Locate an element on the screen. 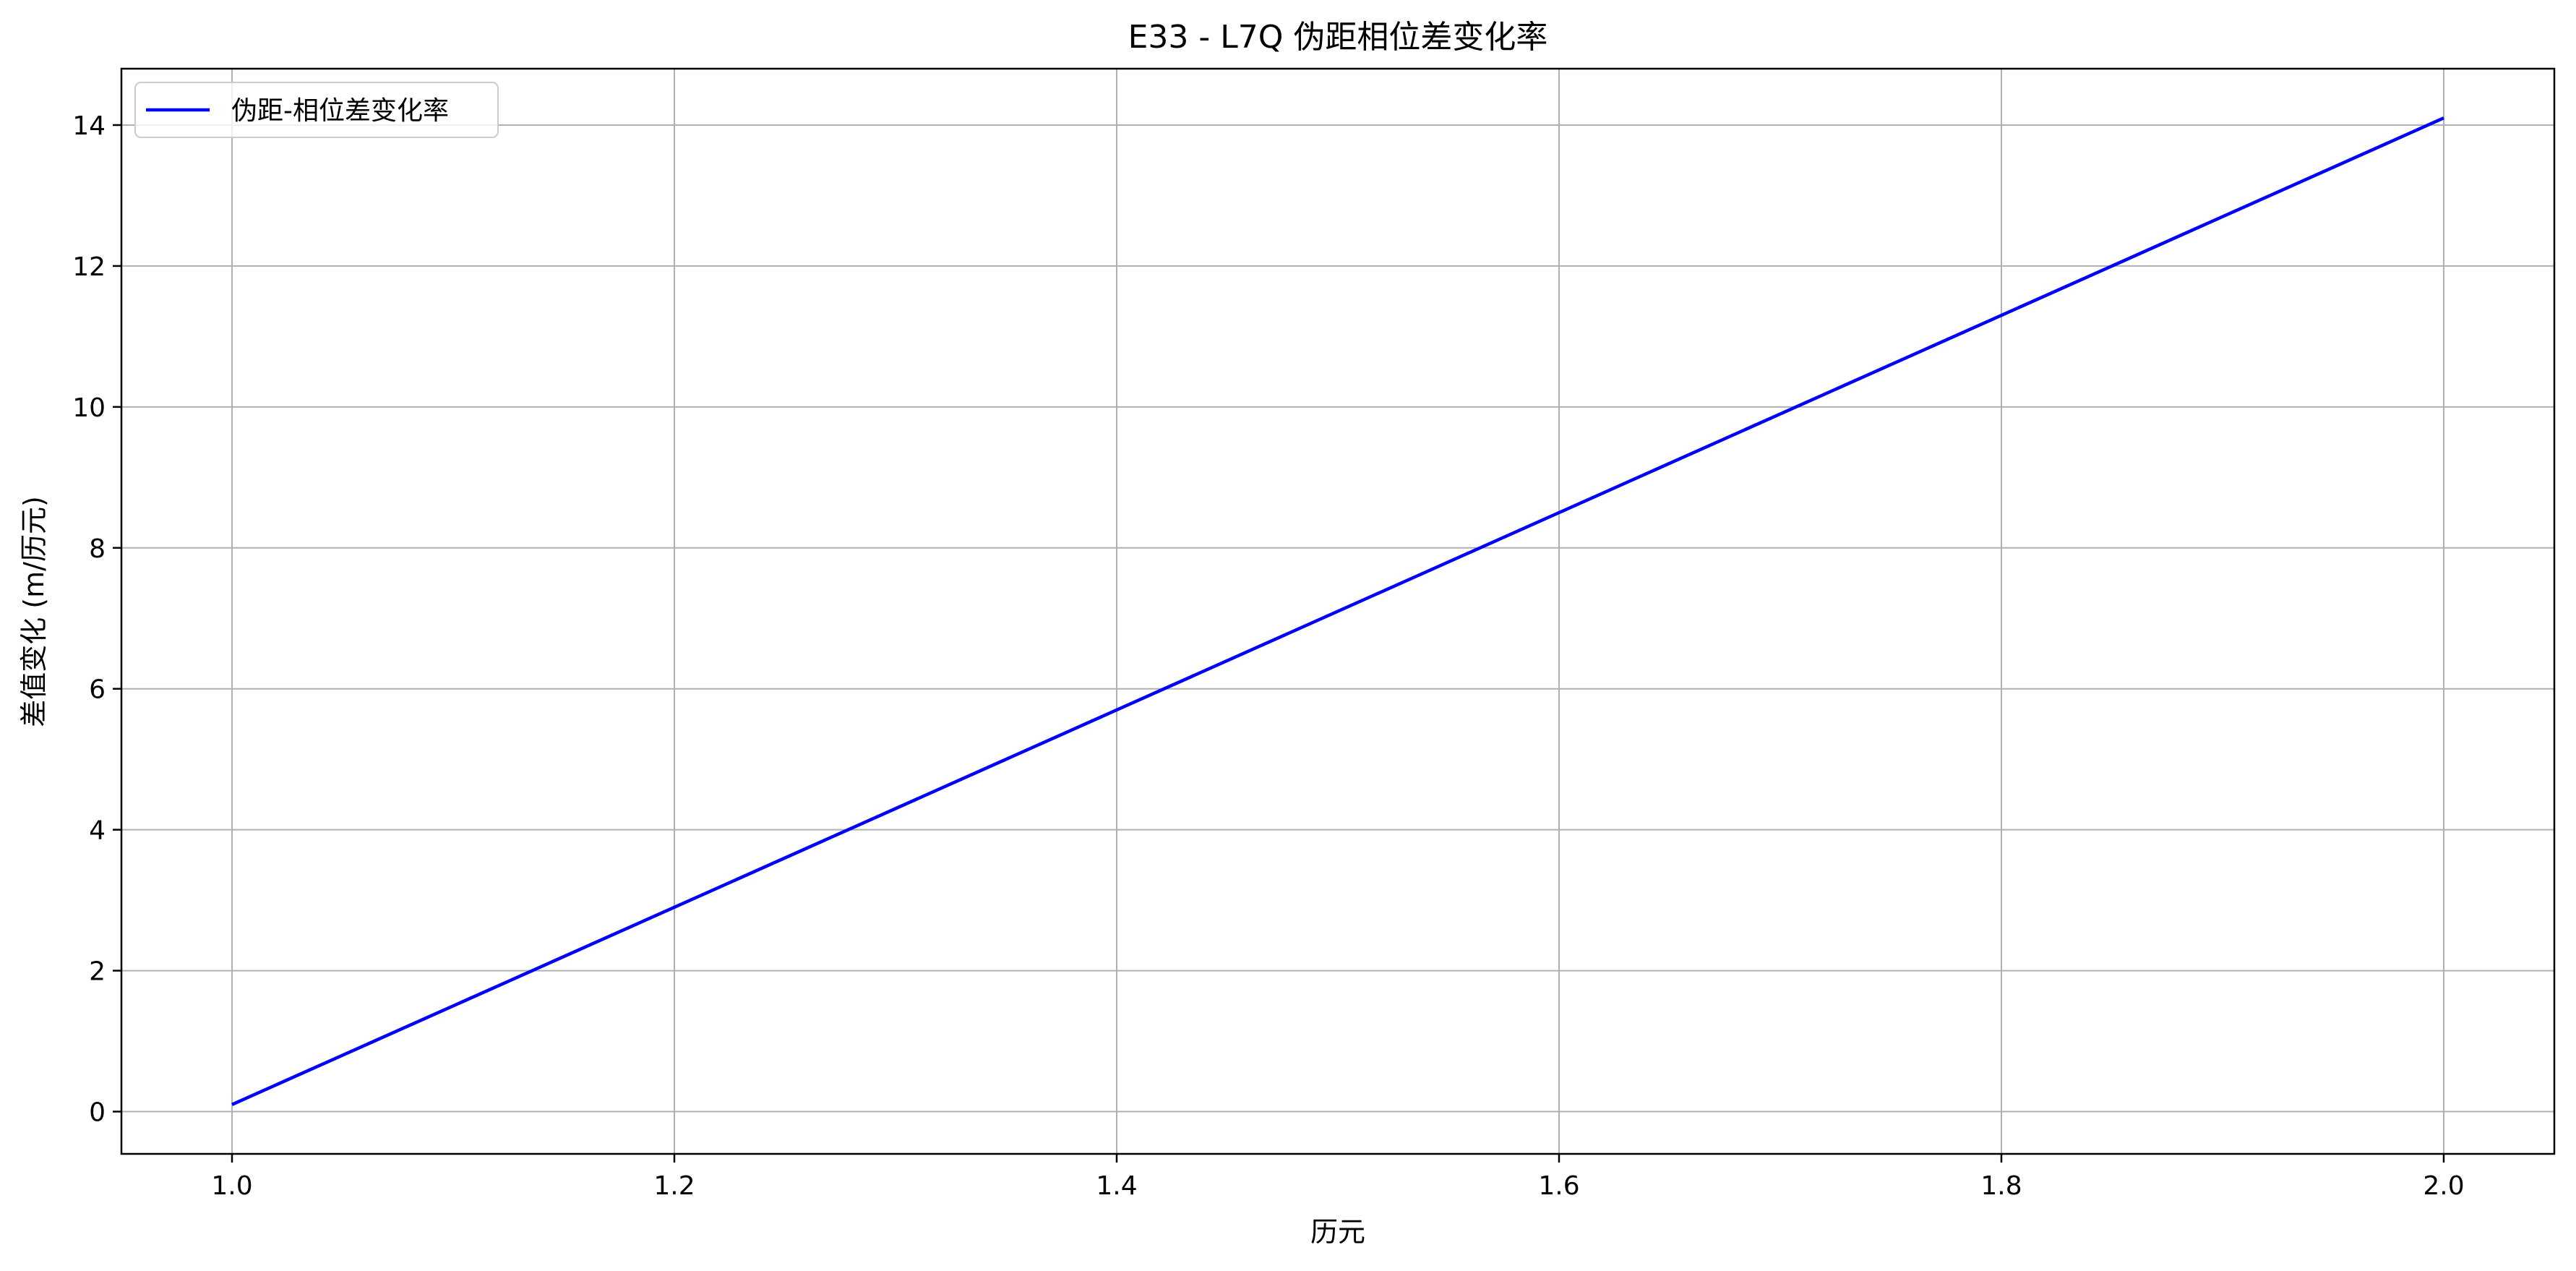 This screenshot has width=2576, height=1271. y-tick-label: 6 is located at coordinates (98, 690).